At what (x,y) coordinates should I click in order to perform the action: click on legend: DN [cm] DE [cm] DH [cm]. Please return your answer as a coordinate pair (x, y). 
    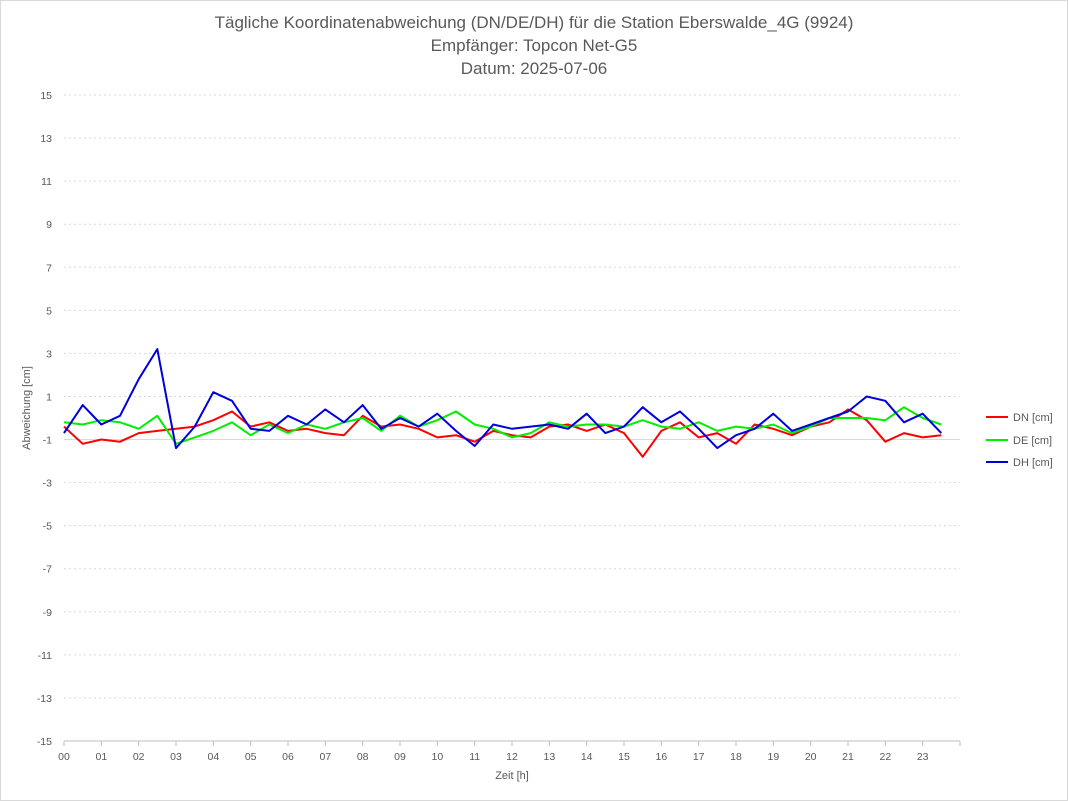
    Looking at the image, I should click on (1019, 440).